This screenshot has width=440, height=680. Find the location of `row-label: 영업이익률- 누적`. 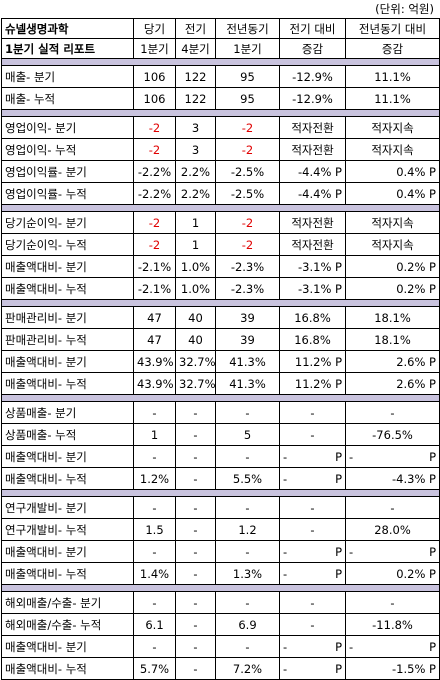

row-label: 영업이익률- 누적 is located at coordinates (67, 193).